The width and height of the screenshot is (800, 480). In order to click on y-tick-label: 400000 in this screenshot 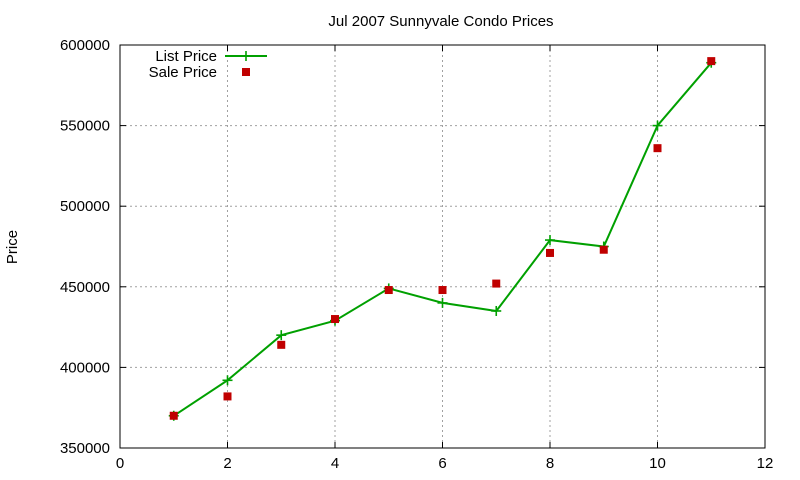, I will do `click(85, 367)`.